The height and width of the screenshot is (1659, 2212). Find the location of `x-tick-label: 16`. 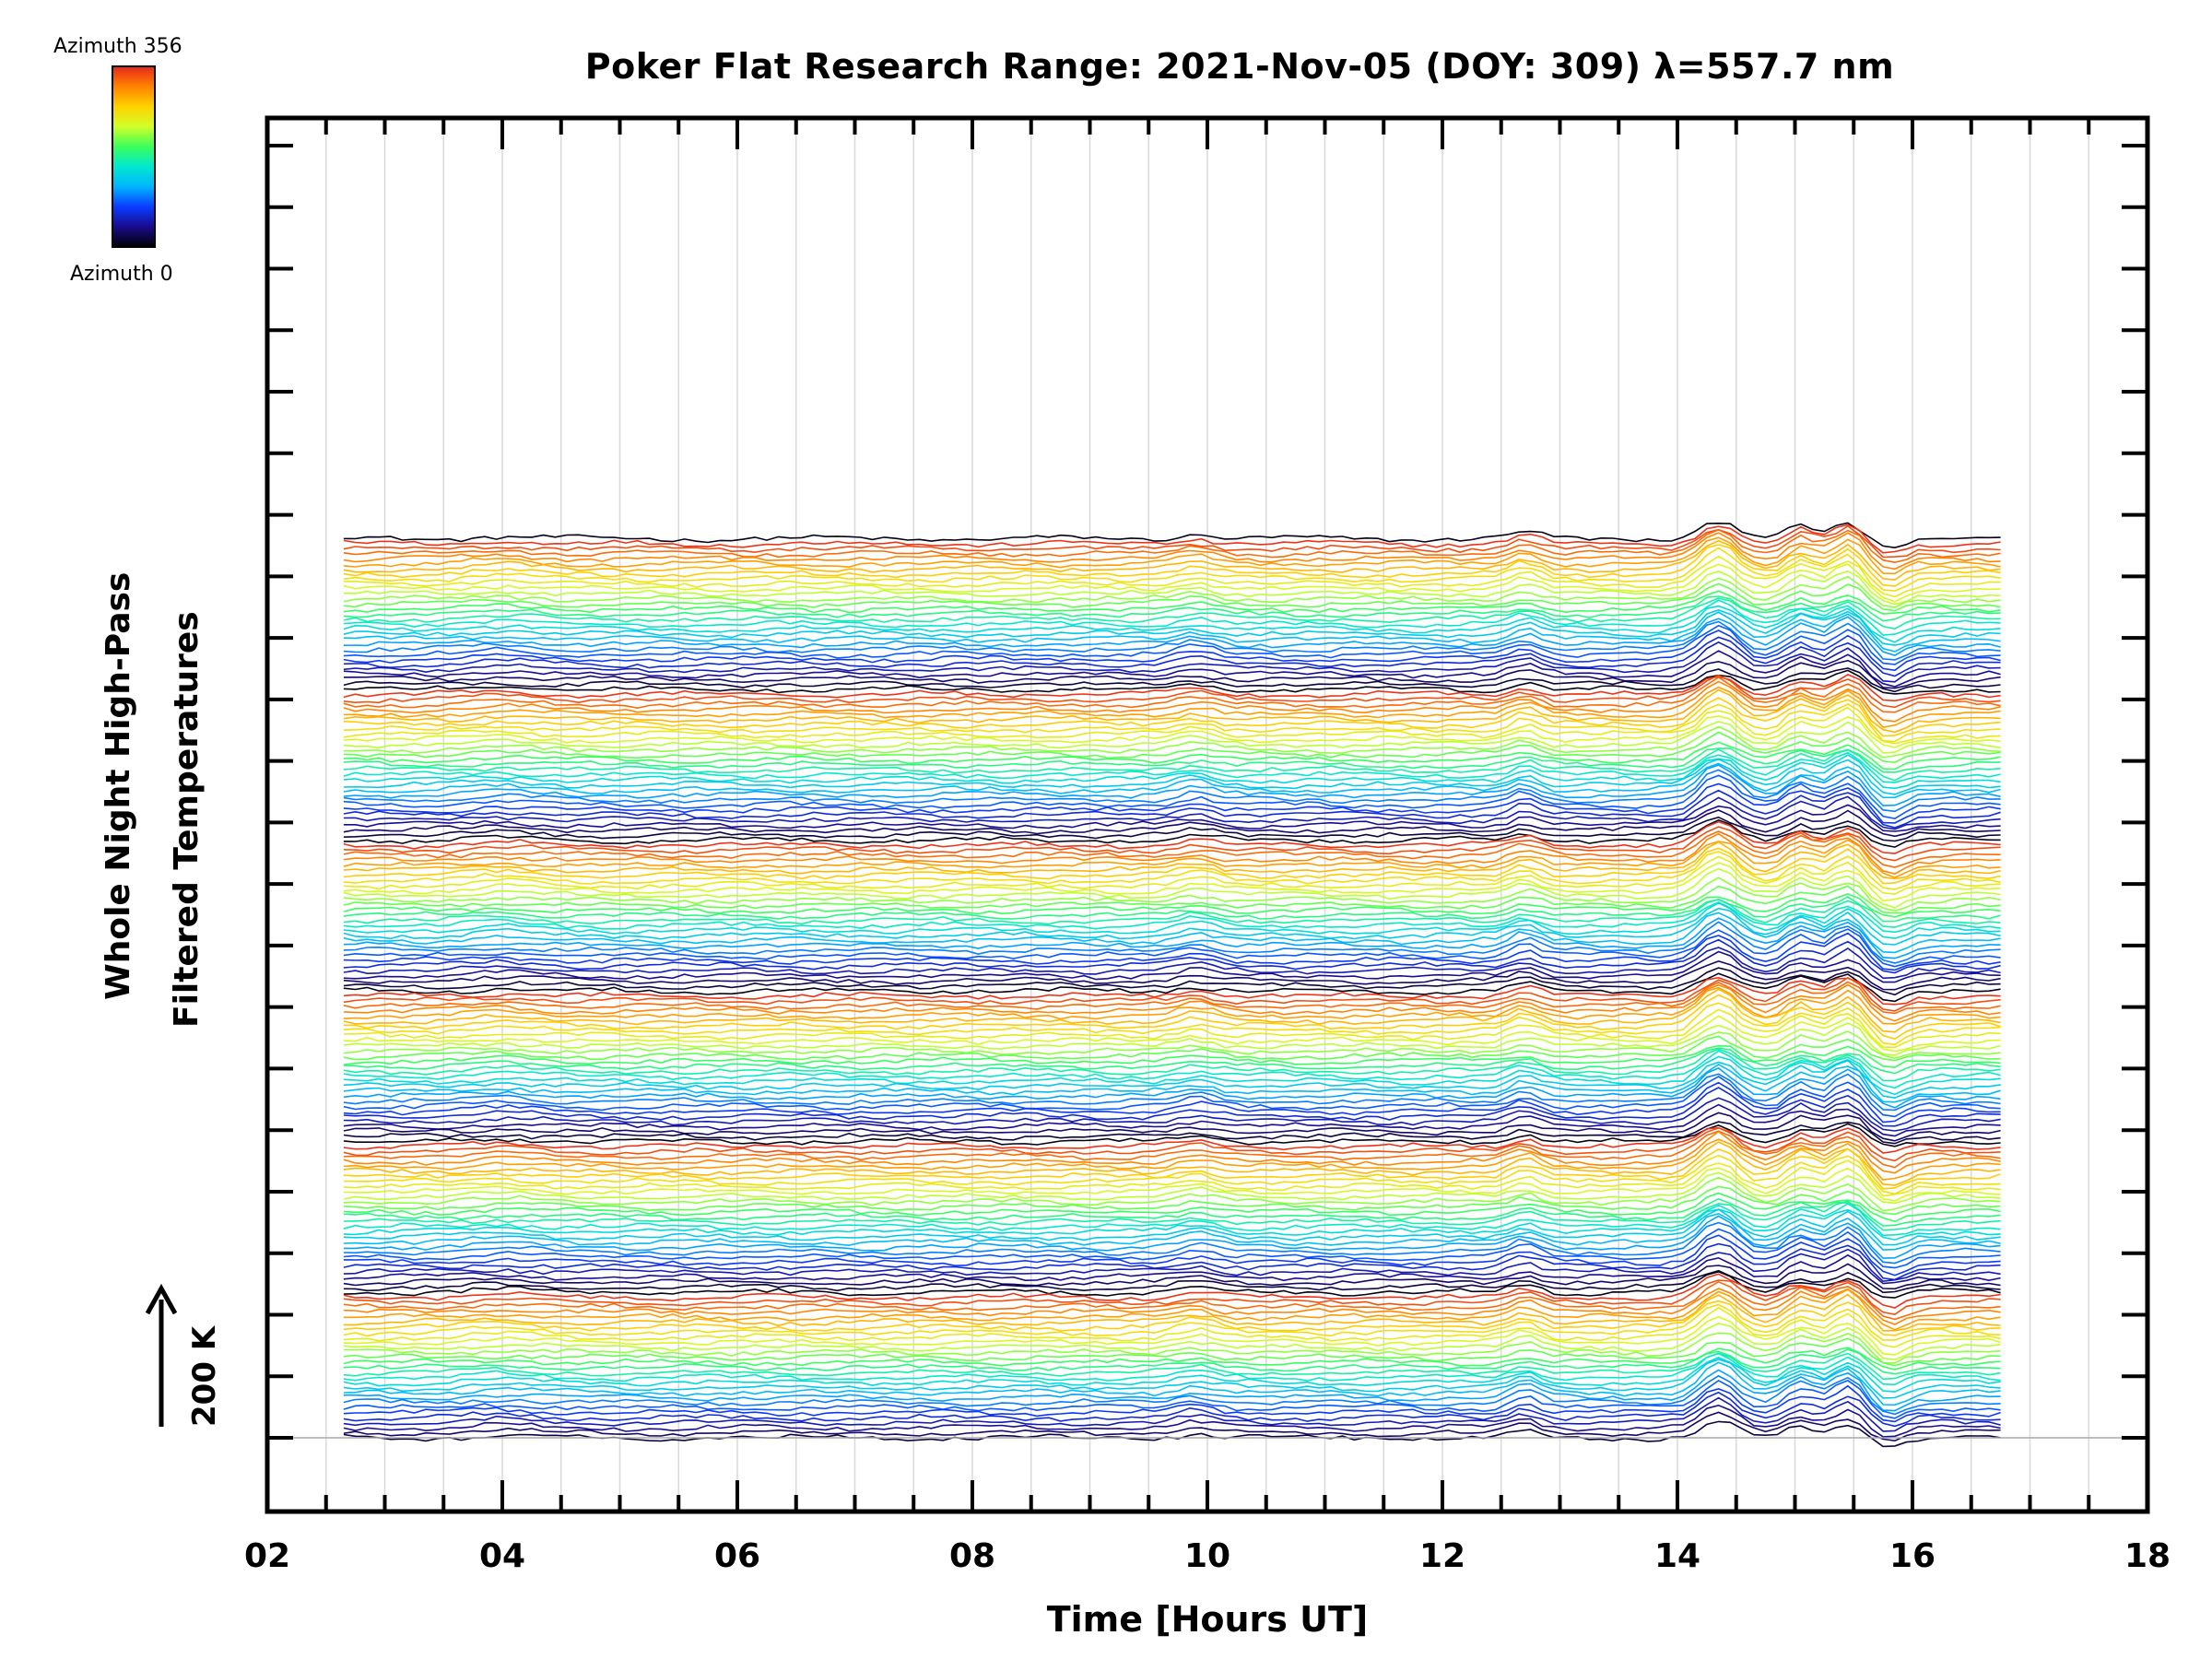

x-tick-label: 16 is located at coordinates (1912, 1556).